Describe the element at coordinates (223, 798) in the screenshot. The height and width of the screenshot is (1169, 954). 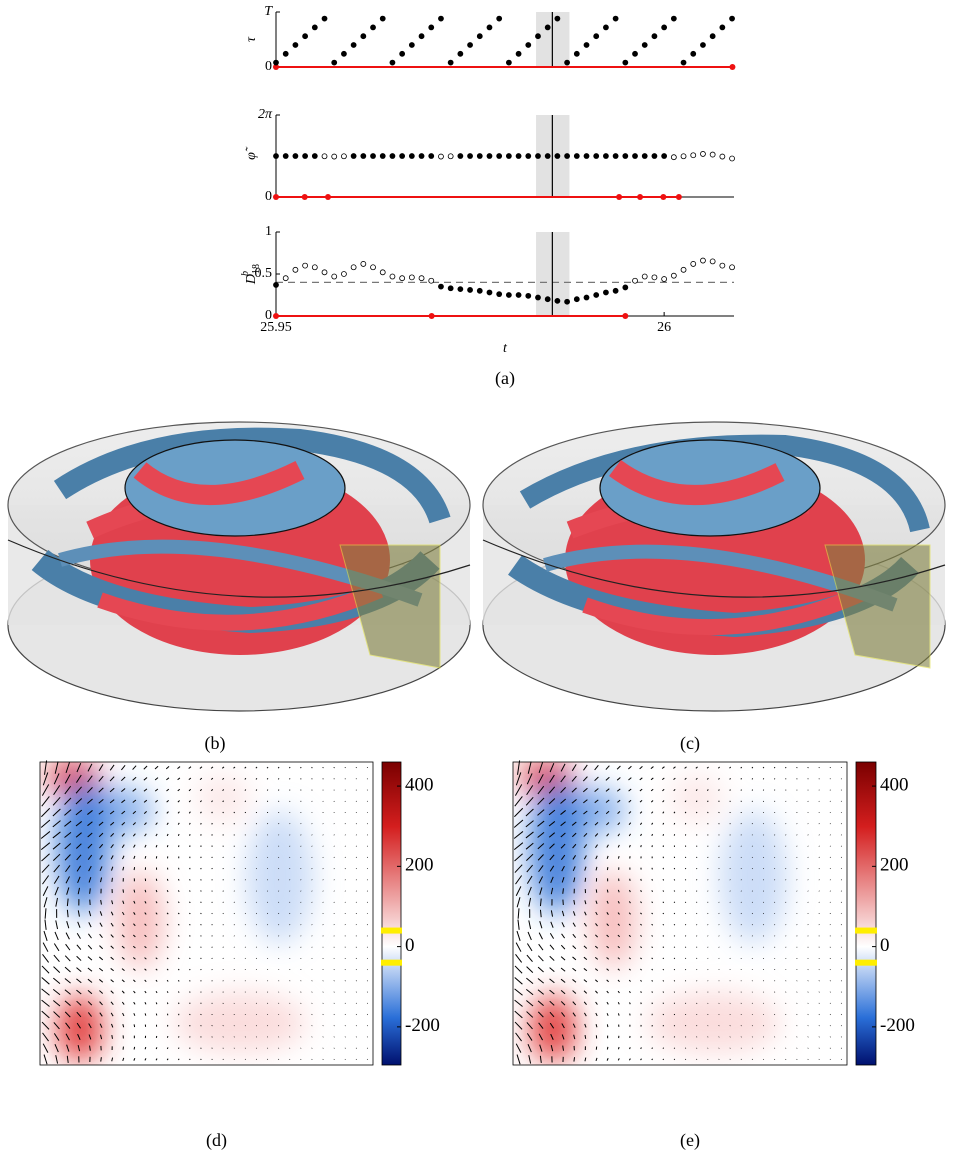
I see `field-blob` at that location.